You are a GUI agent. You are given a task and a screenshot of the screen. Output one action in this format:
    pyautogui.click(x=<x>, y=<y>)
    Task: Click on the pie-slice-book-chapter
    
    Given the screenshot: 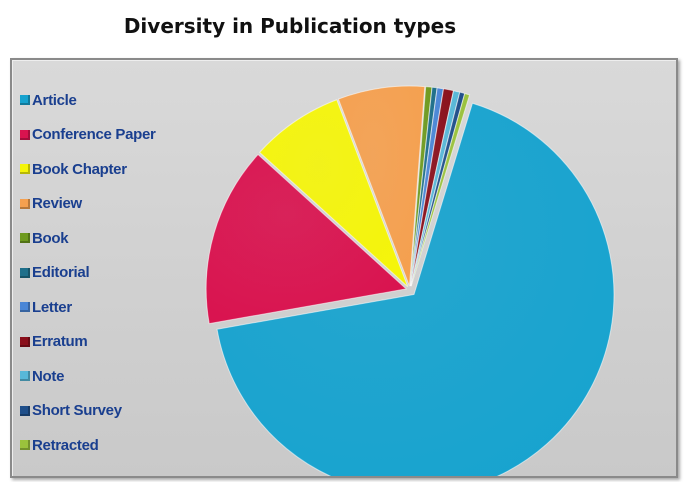 What is the action you would take?
    pyautogui.click(x=333, y=193)
    